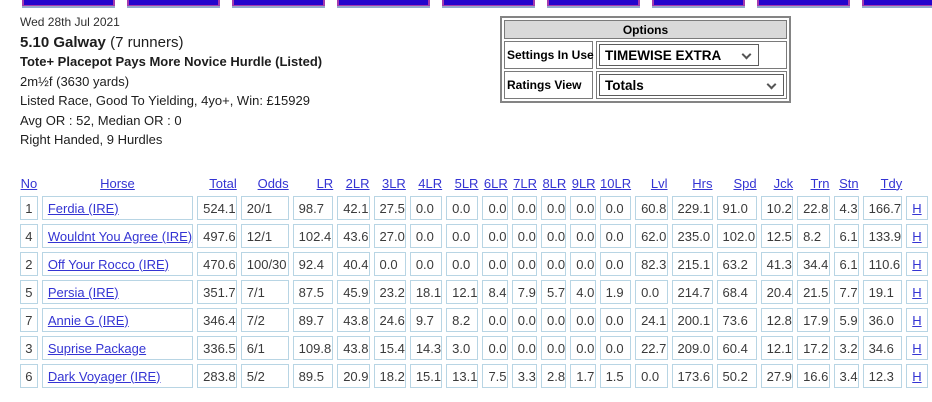 The width and height of the screenshot is (932, 402). What do you see at coordinates (108, 264) in the screenshot?
I see `horse-link: Off Your Rocco (IRE)` at bounding box center [108, 264].